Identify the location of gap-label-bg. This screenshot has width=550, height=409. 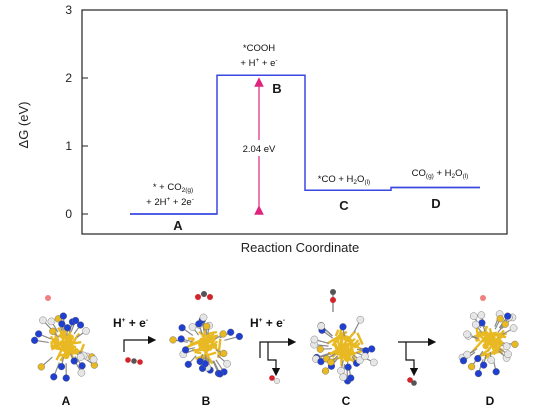
(259, 148).